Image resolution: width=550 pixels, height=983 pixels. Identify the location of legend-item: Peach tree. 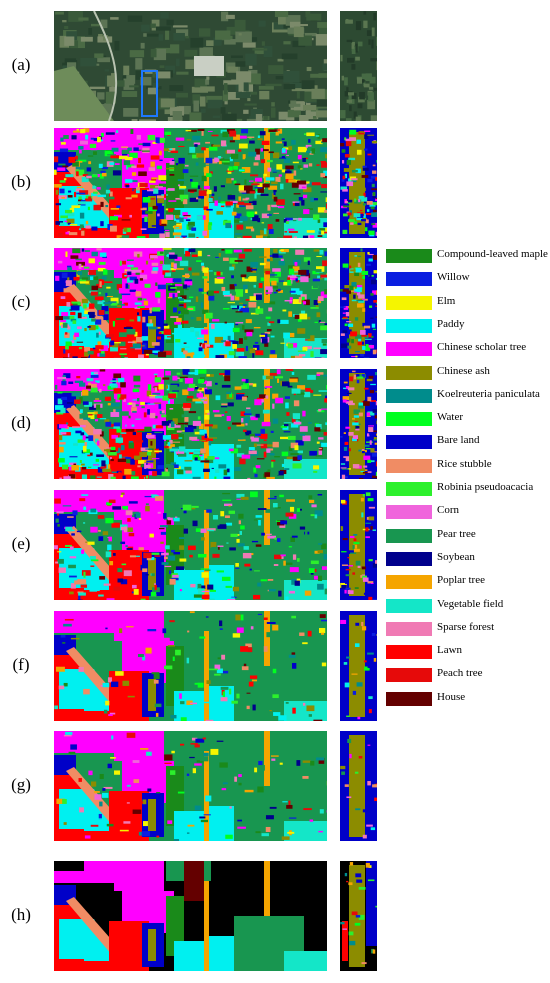
(468, 675).